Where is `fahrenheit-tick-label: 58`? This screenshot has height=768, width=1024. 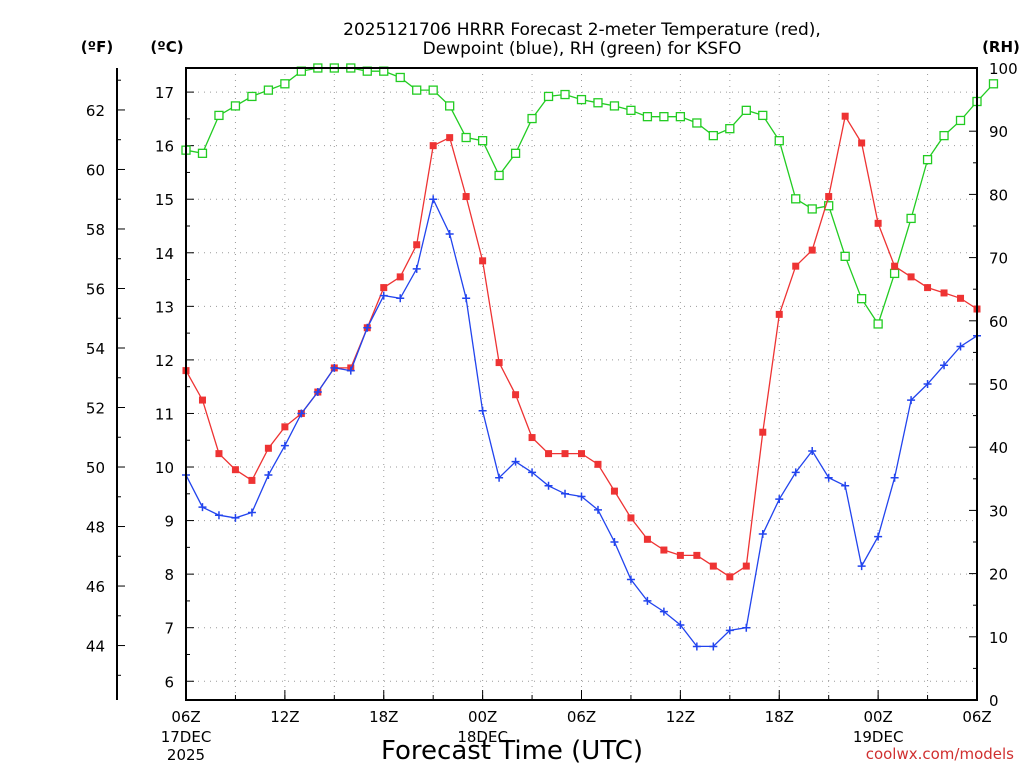 fahrenheit-tick-label: 58 is located at coordinates (95, 230).